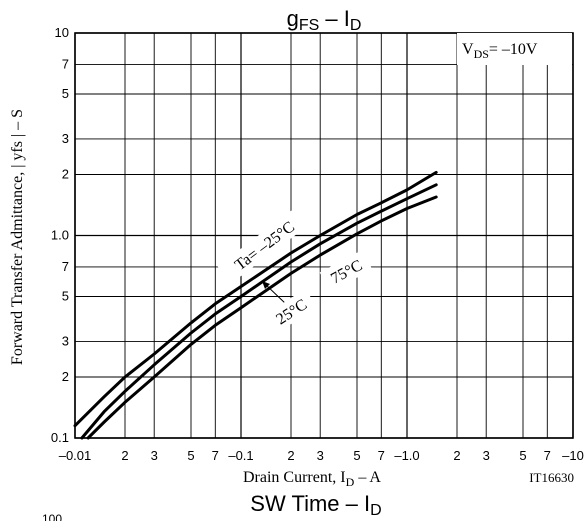 This screenshot has height=521, width=587. I want to click on y-tick-label: 1.0, so click(60, 235).